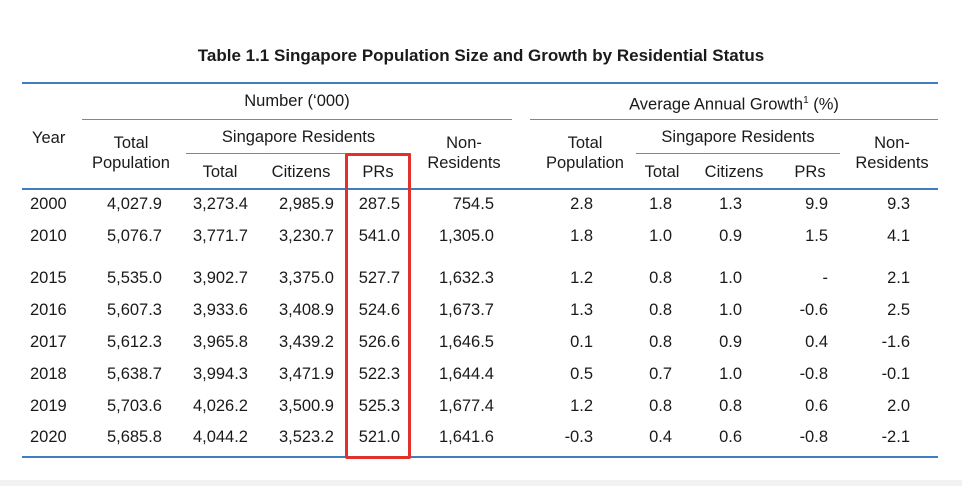 The width and height of the screenshot is (962, 486). Describe the element at coordinates (466, 278) in the screenshot. I see `cell-nr: 1,632.3` at that location.